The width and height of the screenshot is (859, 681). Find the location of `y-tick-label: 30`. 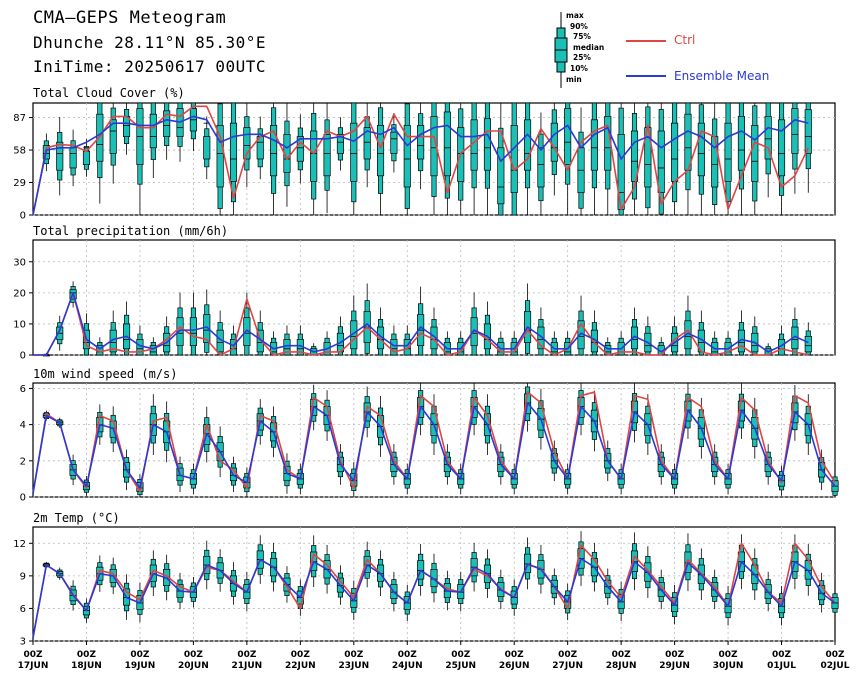

y-tick-label: 30 is located at coordinates (19, 262).